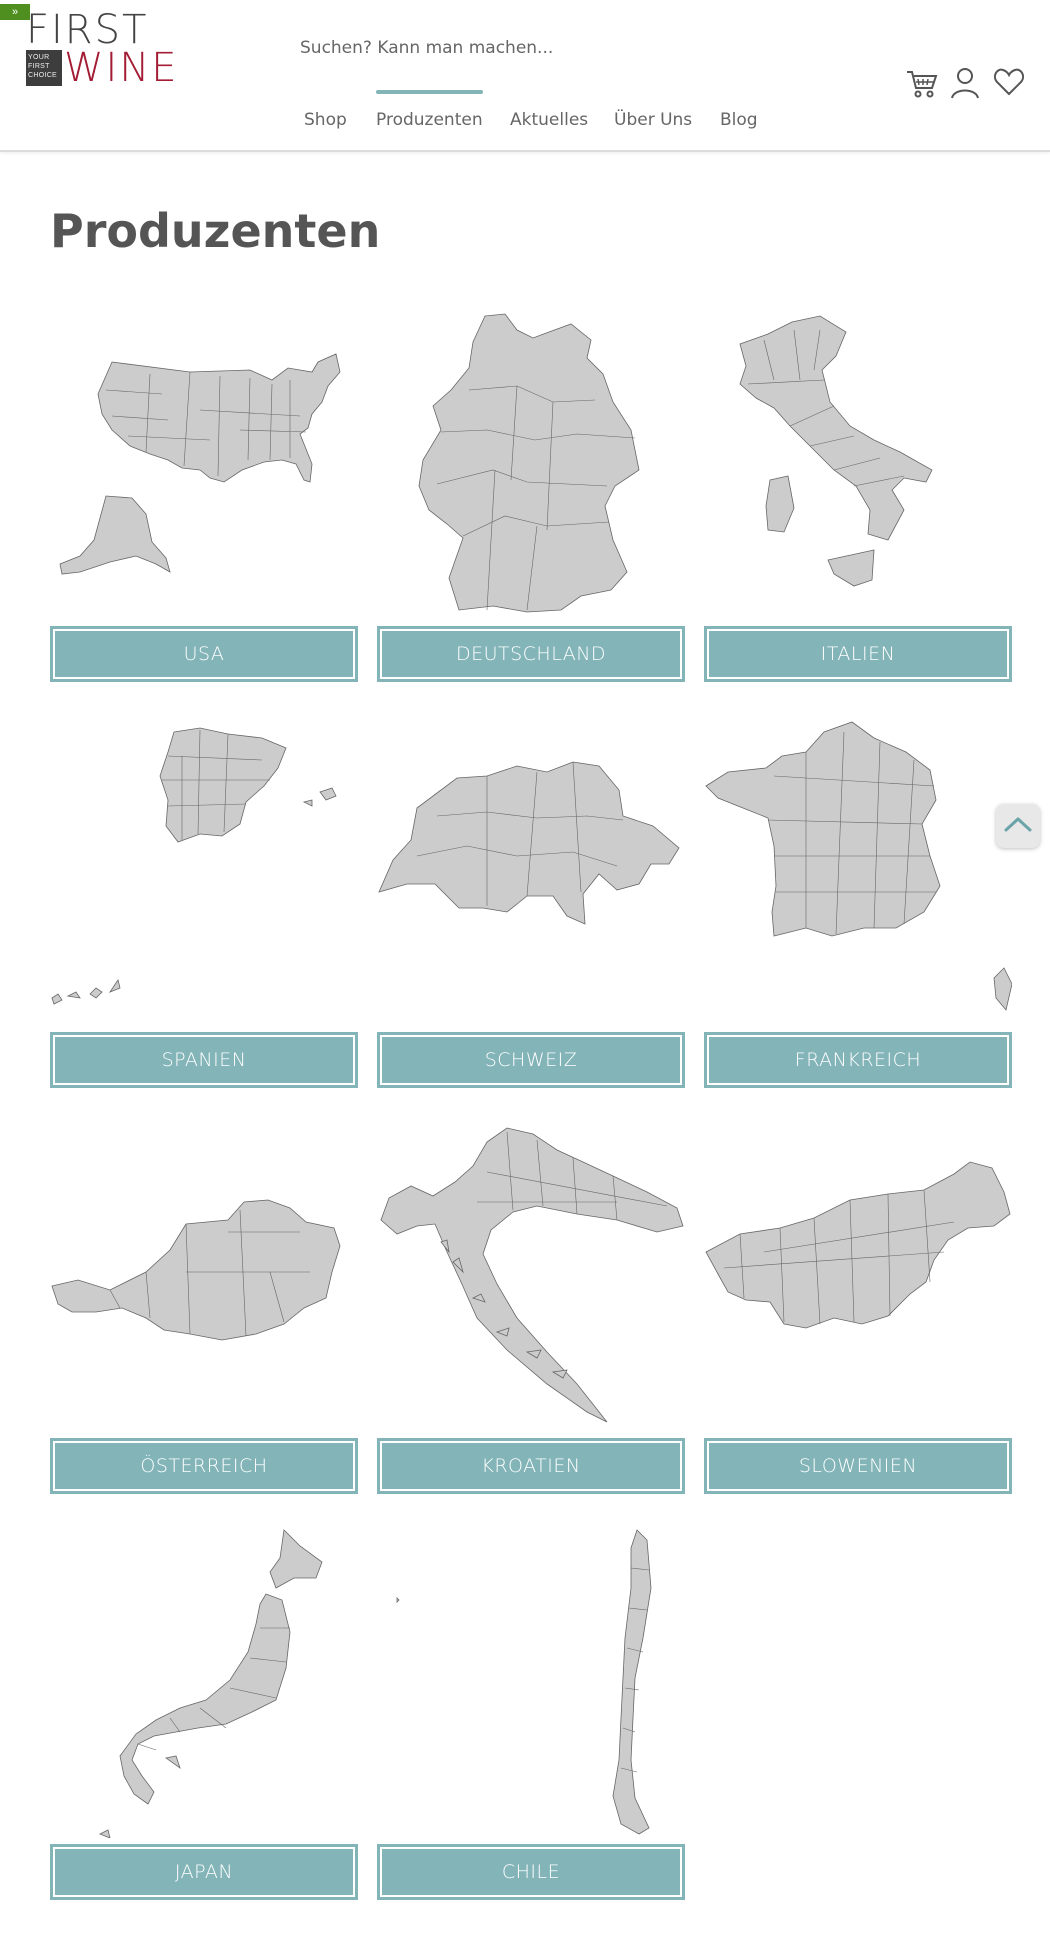  What do you see at coordinates (531, 1466) in the screenshot?
I see `country-button: KROATIEN` at bounding box center [531, 1466].